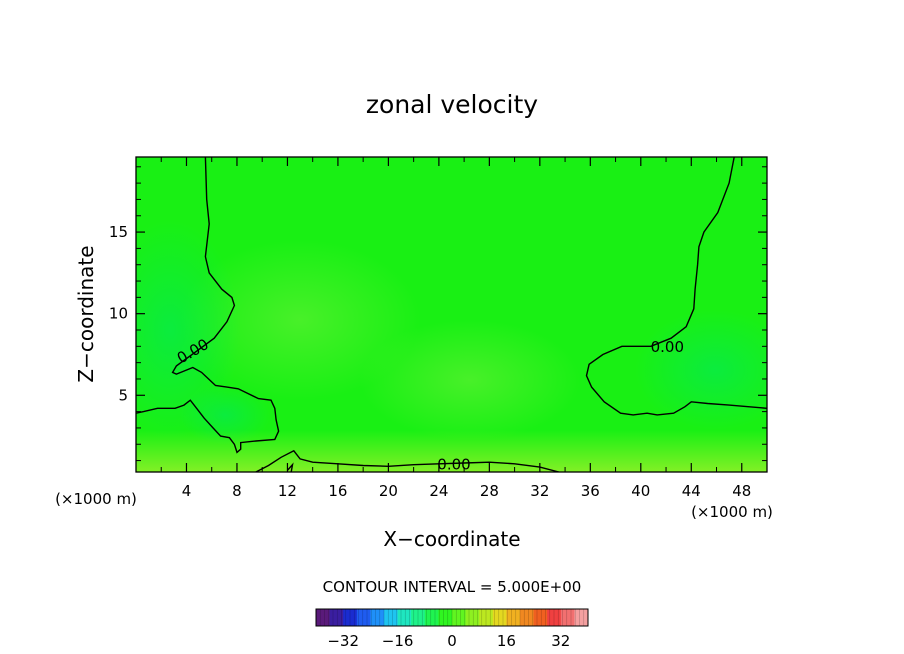 The image size is (904, 654). I want to click on y-tick-label: 15, so click(118, 232).